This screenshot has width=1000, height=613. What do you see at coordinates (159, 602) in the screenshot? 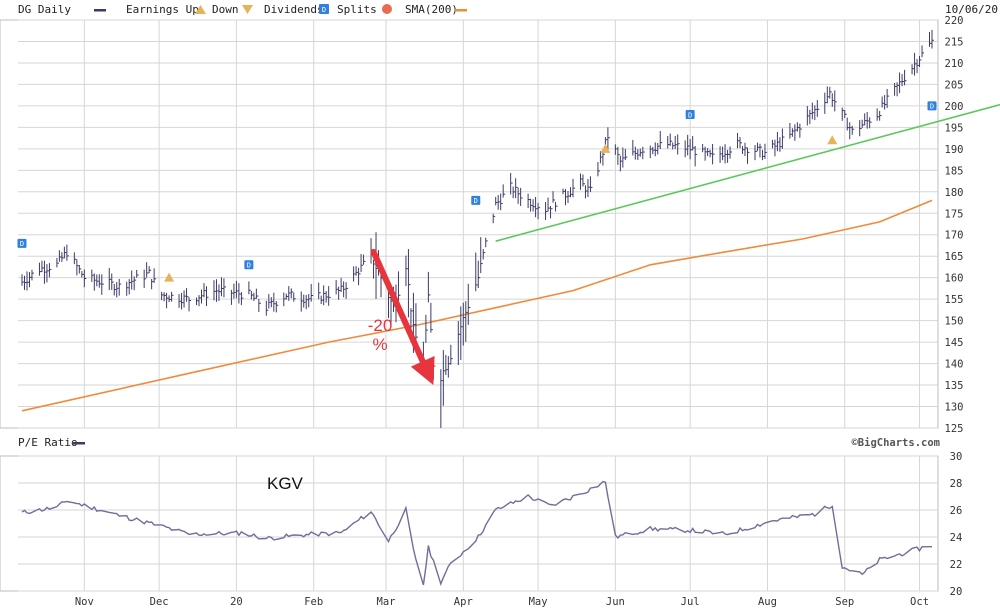
I see `month-tick-label: Dec` at bounding box center [159, 602].